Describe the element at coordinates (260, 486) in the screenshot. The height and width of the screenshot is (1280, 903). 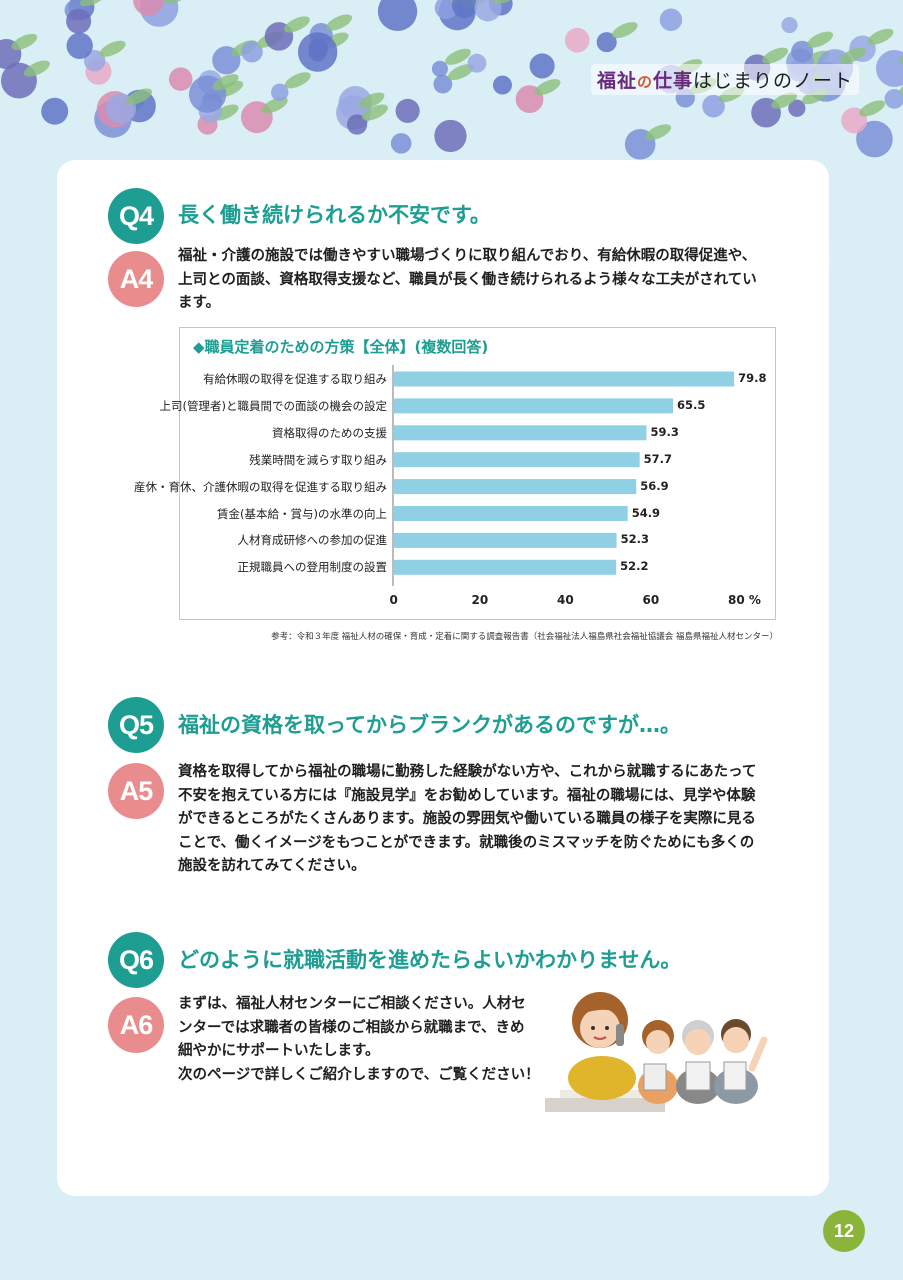
I see `chart-category-label: 産休・育休、介護休暇の取得を促進する取り組み` at that location.